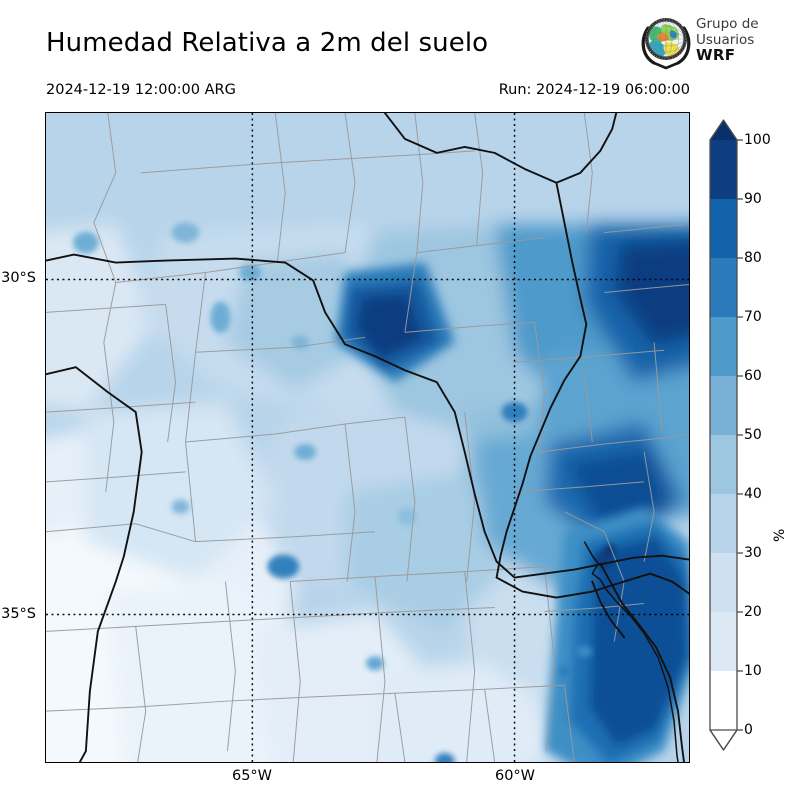  What do you see at coordinates (753, 435) in the screenshot?
I see `colorbar-tick-50: 50` at bounding box center [753, 435].